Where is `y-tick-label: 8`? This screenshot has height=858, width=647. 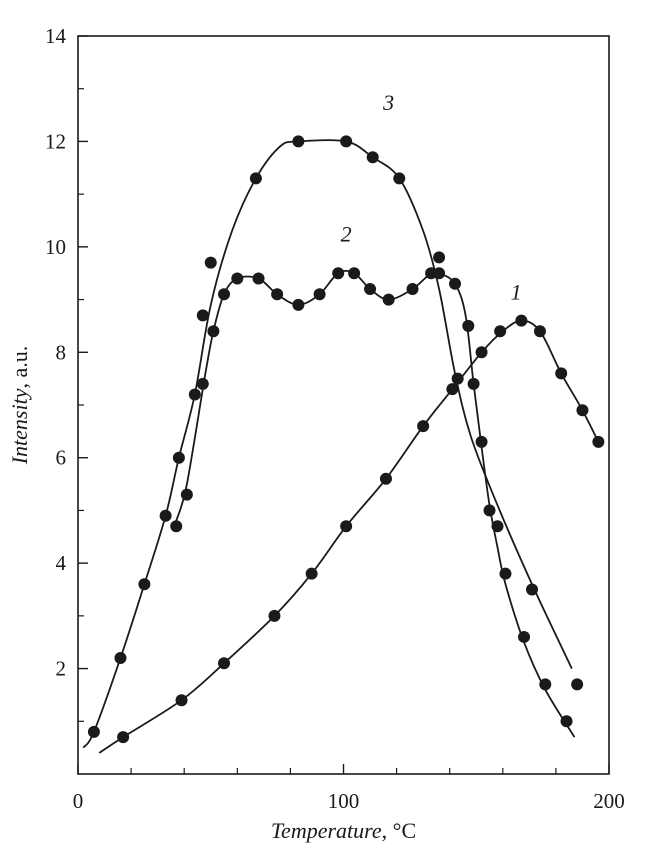 y-tick-label: 8 is located at coordinates (61, 352).